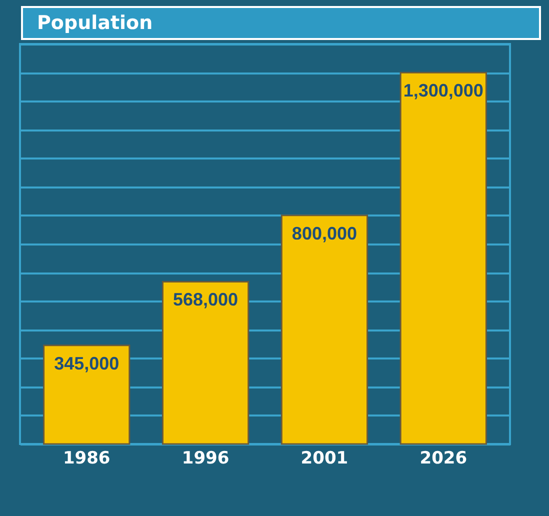 The height and width of the screenshot is (516, 549). What do you see at coordinates (325, 233) in the screenshot?
I see `data-label: 800,000` at bounding box center [325, 233].